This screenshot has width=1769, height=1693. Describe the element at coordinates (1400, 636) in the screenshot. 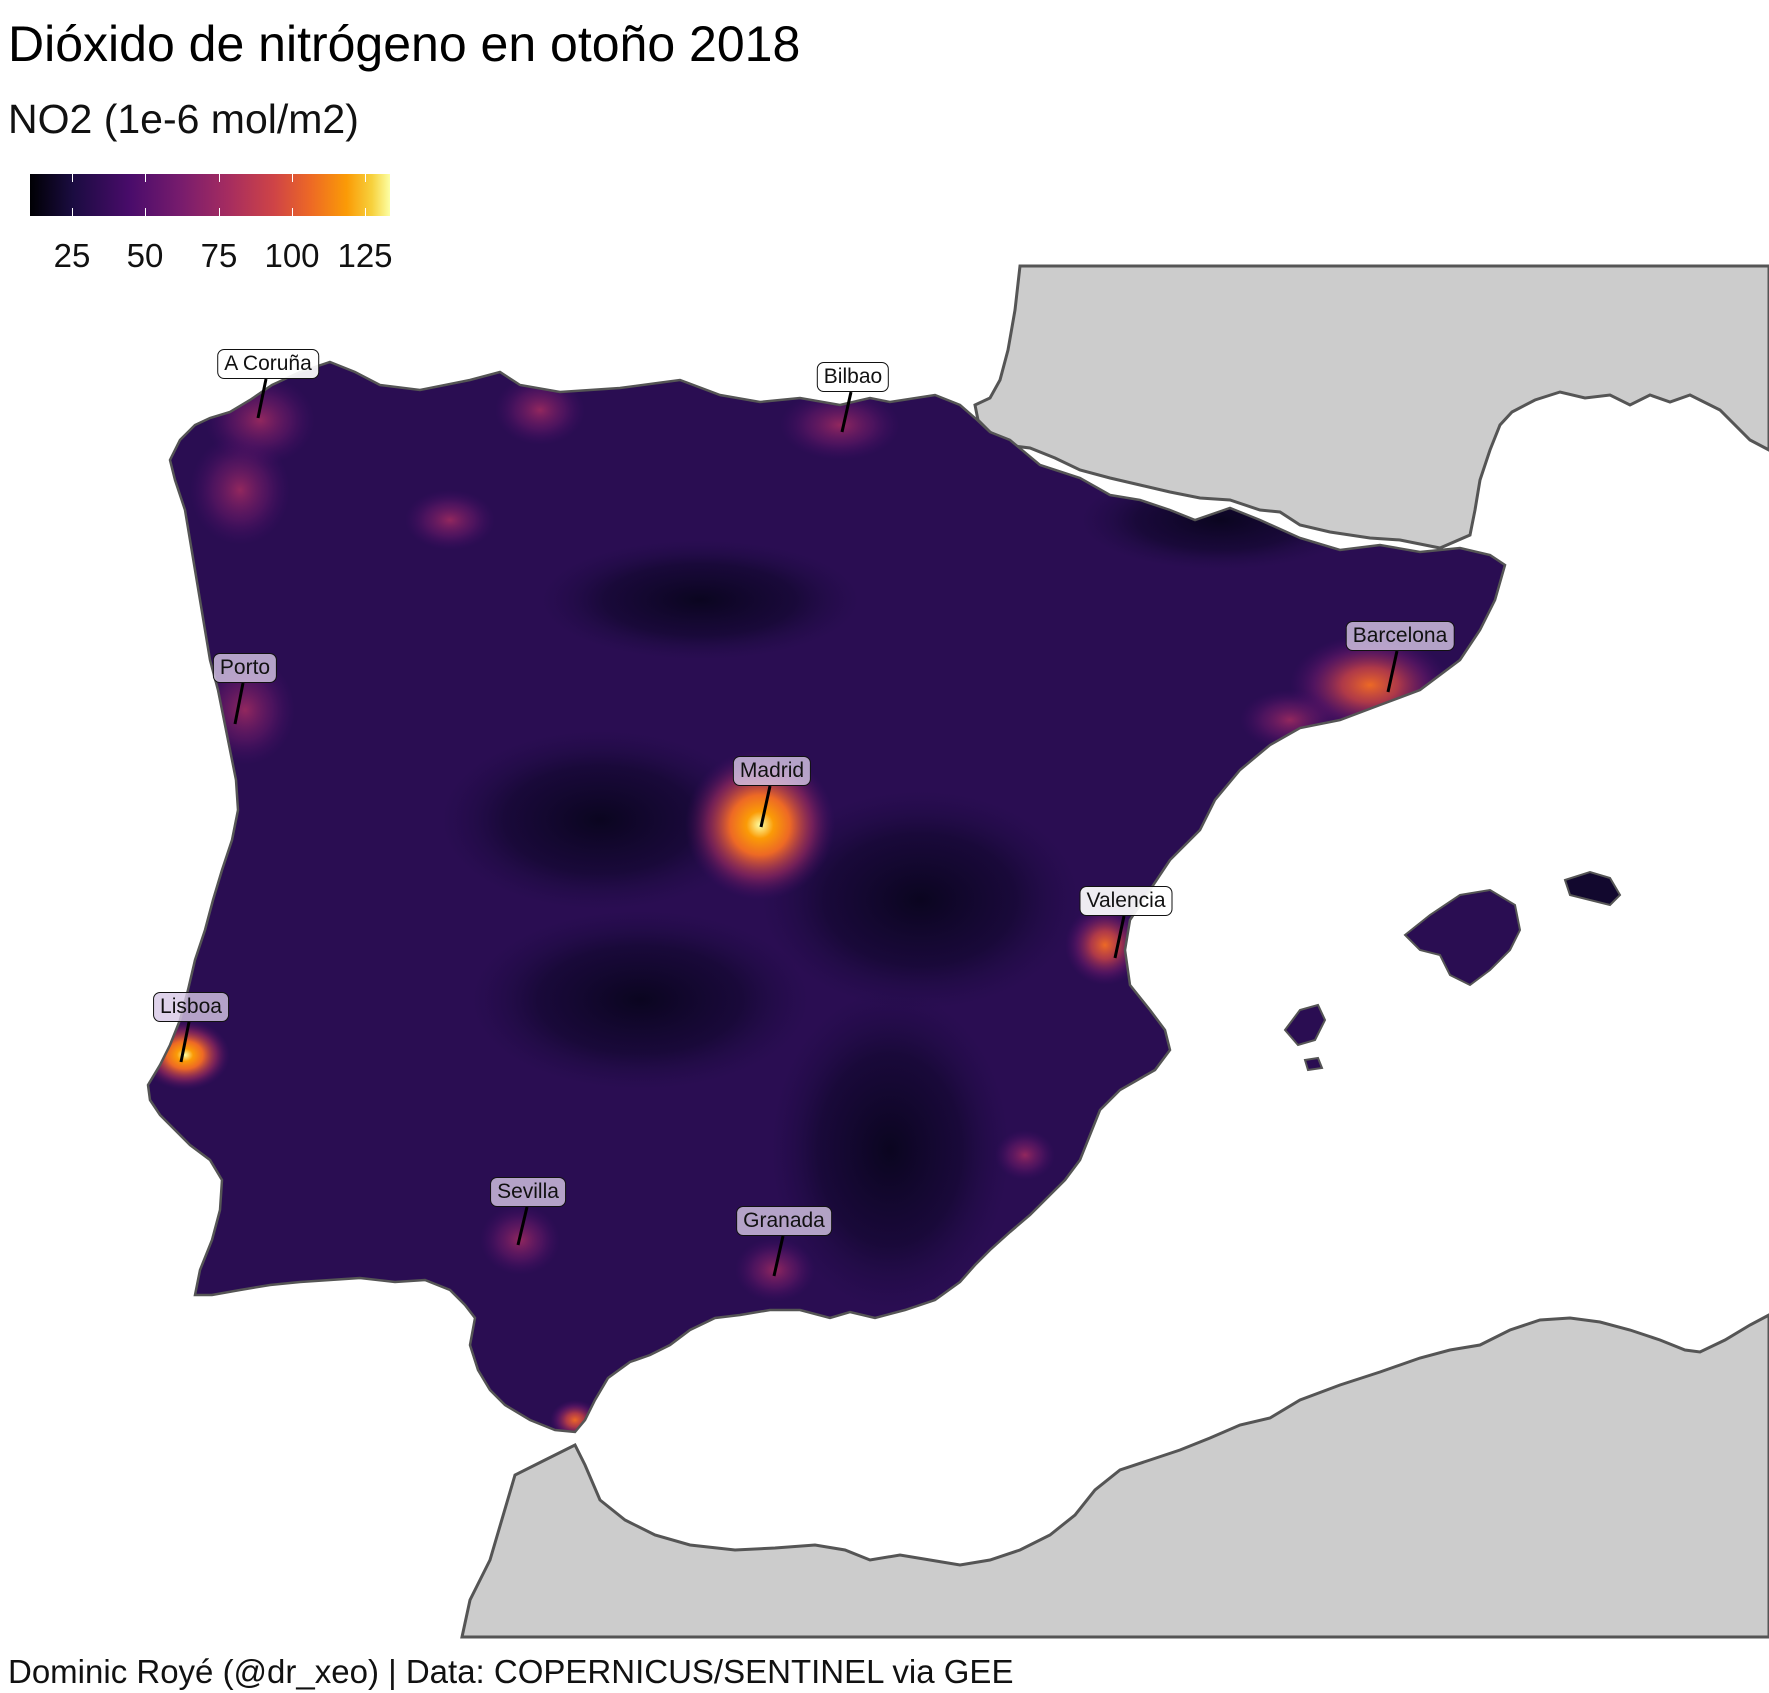

I see `city-label-barcelona: Barcelona` at that location.